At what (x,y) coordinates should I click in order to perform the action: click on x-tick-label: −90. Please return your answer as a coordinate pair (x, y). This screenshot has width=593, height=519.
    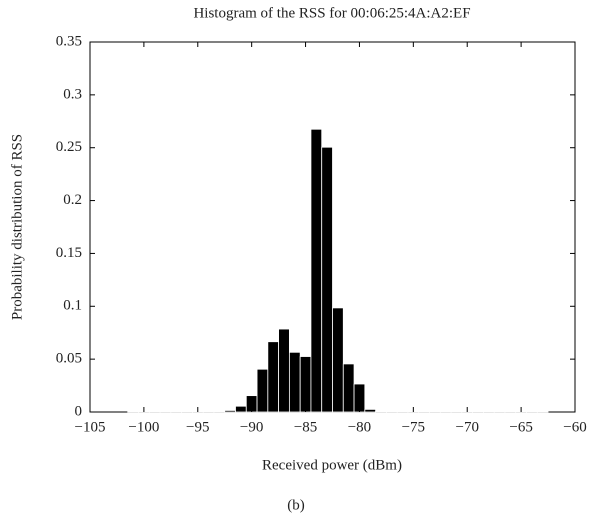
    Looking at the image, I should click on (251, 427).